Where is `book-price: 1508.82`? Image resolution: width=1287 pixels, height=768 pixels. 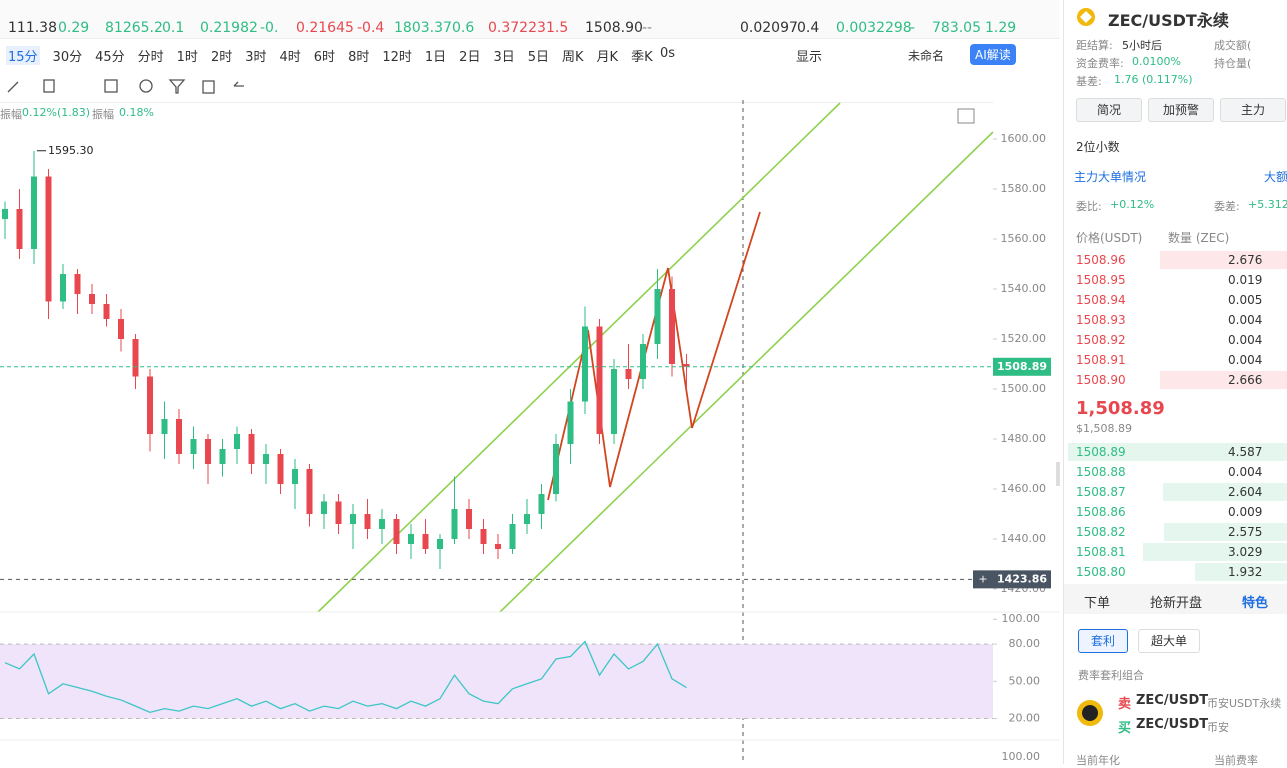 book-price: 1508.82 is located at coordinates (1101, 532).